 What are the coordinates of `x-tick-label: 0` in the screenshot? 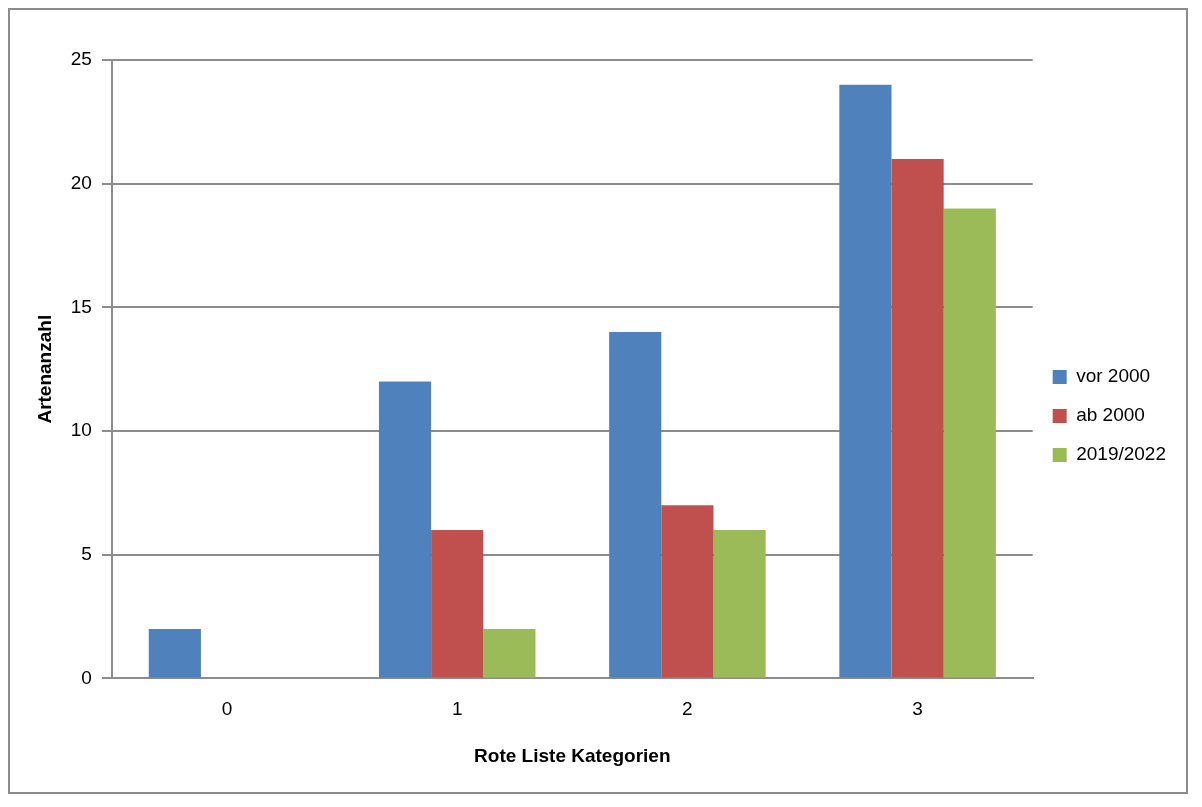 It's located at (227, 709).